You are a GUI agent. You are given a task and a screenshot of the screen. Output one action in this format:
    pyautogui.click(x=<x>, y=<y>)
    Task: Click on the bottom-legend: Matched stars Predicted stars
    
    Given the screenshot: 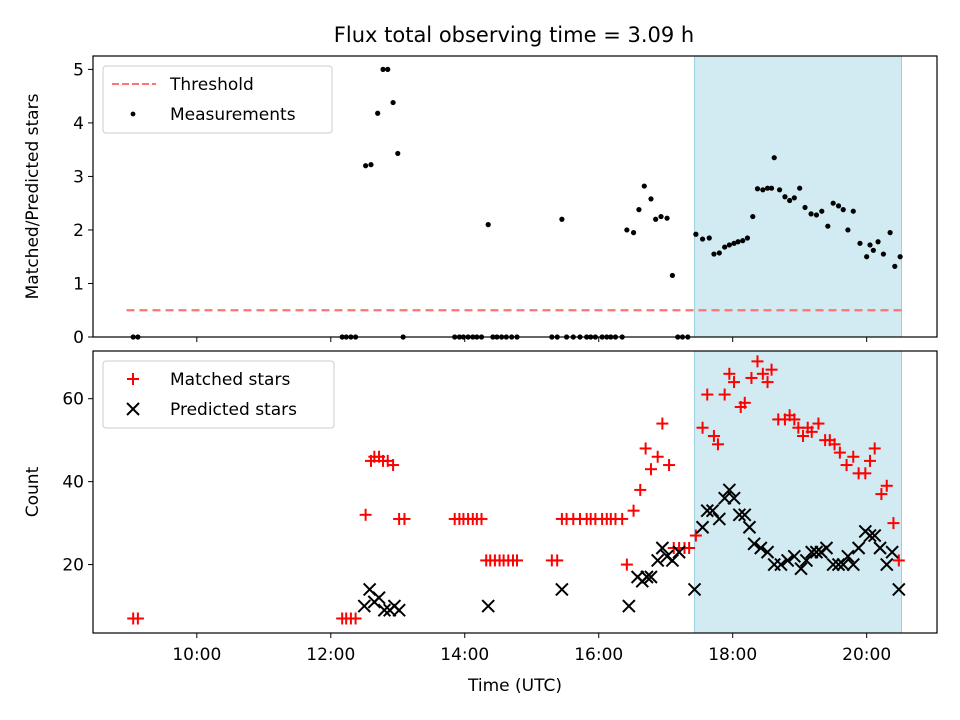 What is the action you would take?
    pyautogui.click(x=218, y=394)
    